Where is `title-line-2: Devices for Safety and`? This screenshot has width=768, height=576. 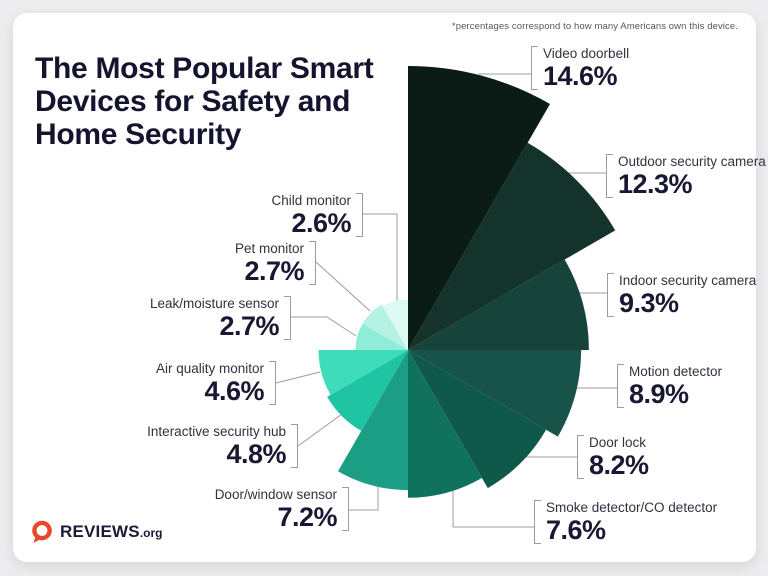
title-line-2: Devices for Safety and is located at coordinates (193, 101).